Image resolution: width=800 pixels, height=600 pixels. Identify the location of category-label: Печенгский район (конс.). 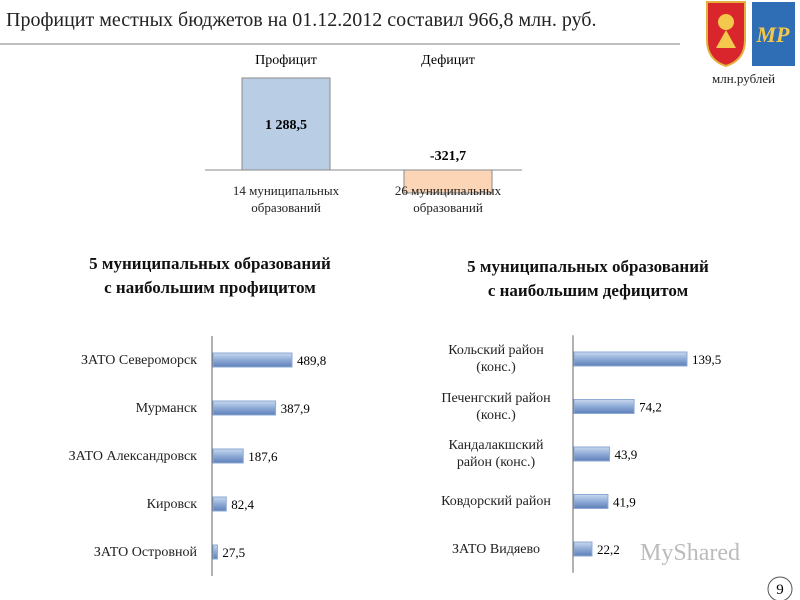
(496, 406).